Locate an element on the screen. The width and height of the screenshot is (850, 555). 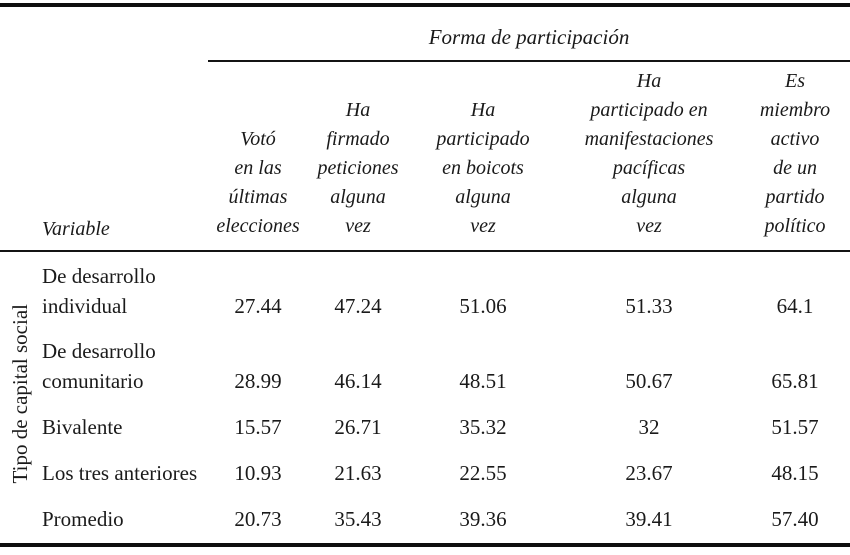
value-cell: 15.57 is located at coordinates (258, 426).